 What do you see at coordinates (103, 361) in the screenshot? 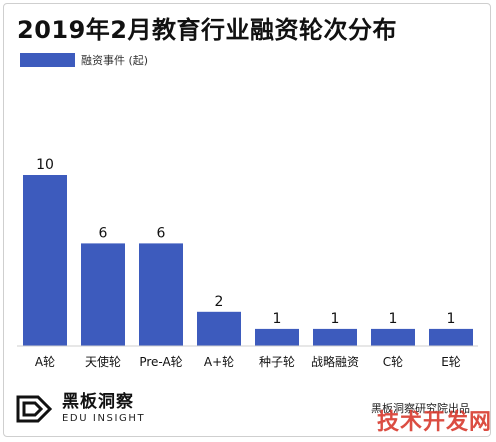
I see `x-tick-label-1: 天使轮` at bounding box center [103, 361].